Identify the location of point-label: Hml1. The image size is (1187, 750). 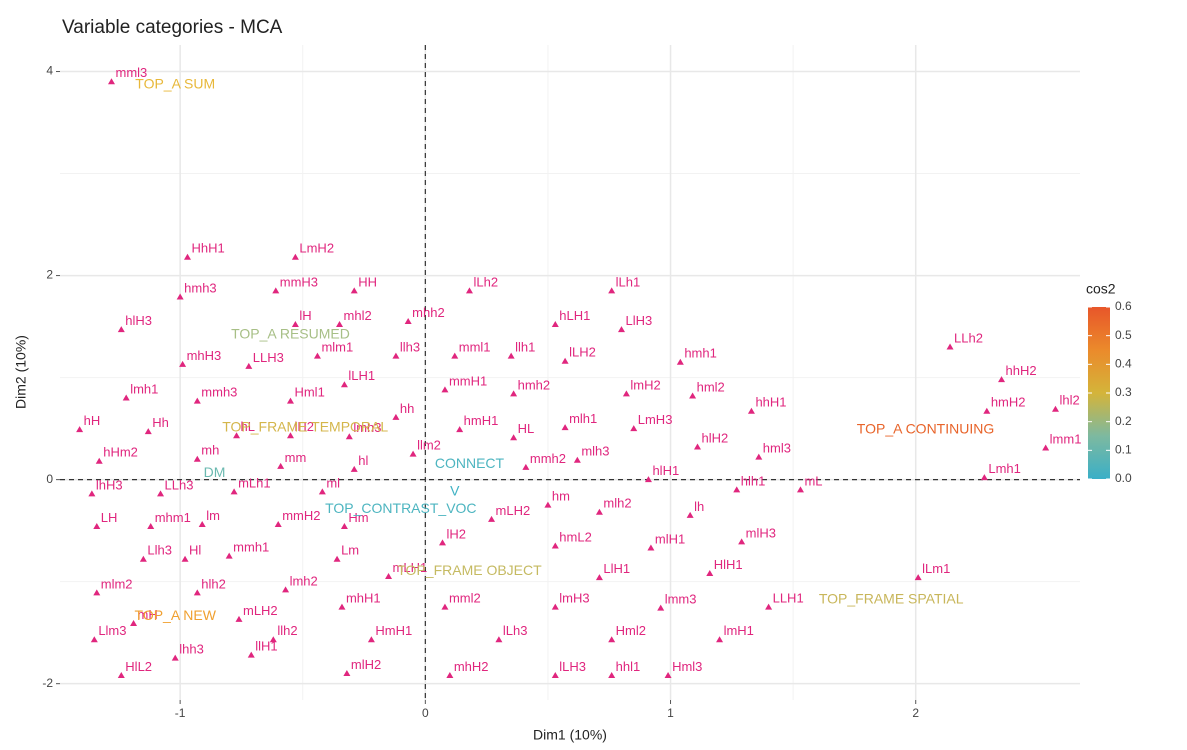
(309, 392).